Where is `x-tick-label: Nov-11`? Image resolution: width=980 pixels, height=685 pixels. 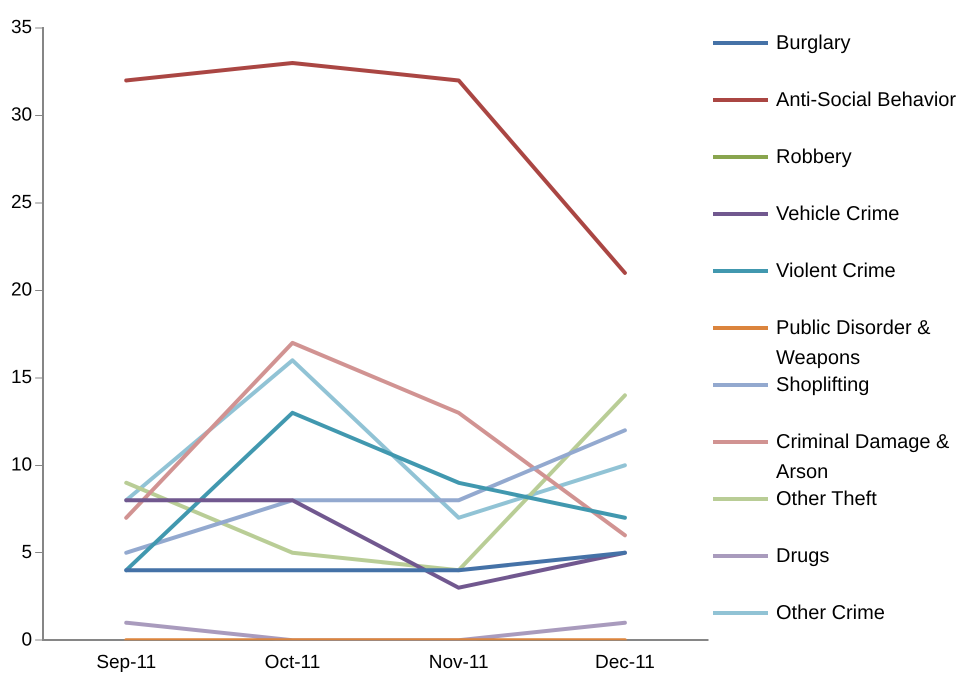 x-tick-label: Nov-11 is located at coordinates (458, 662).